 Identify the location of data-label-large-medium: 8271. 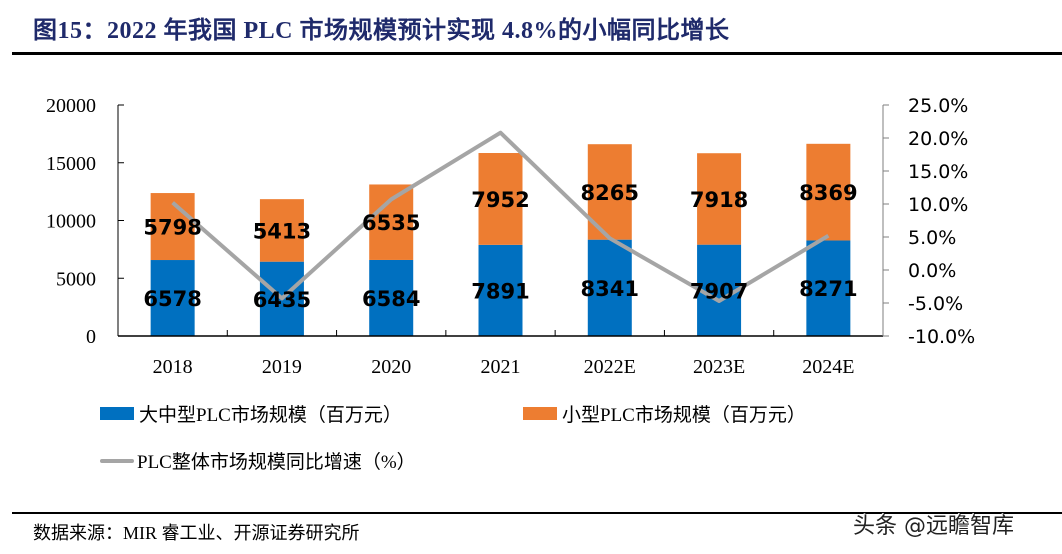
(828, 289).